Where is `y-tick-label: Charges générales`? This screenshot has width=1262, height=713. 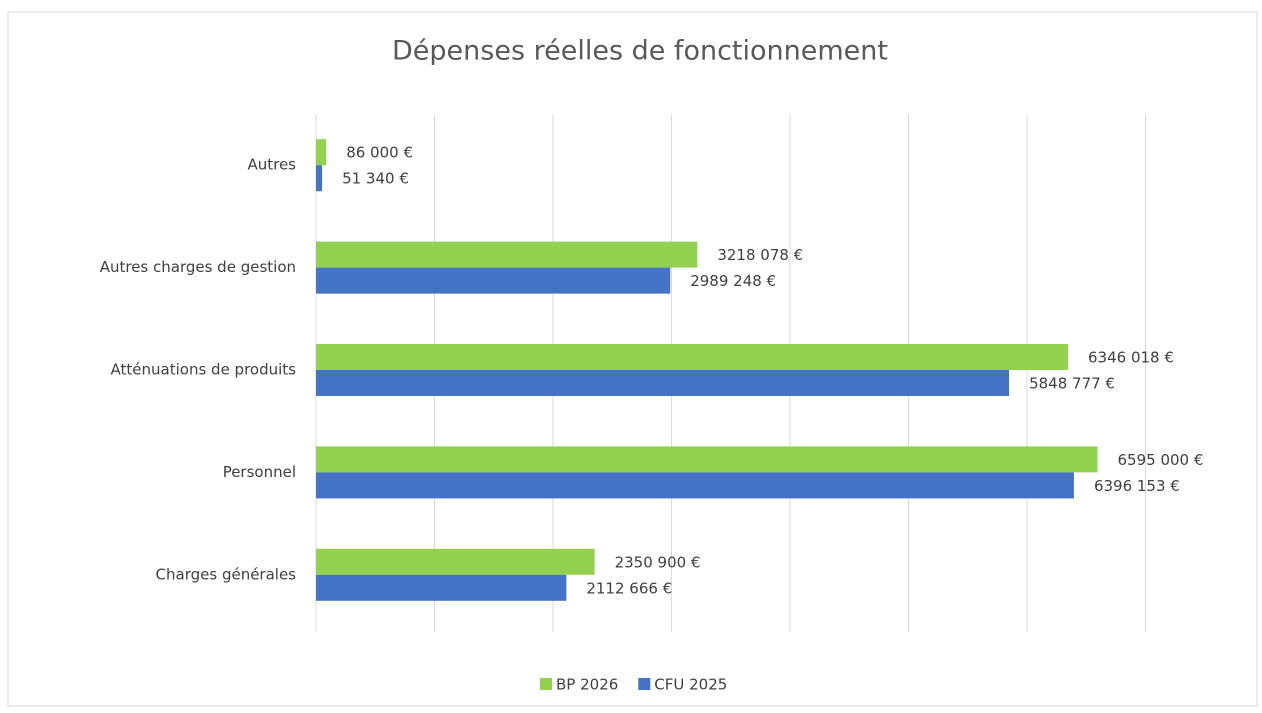 y-tick-label: Charges générales is located at coordinates (226, 574).